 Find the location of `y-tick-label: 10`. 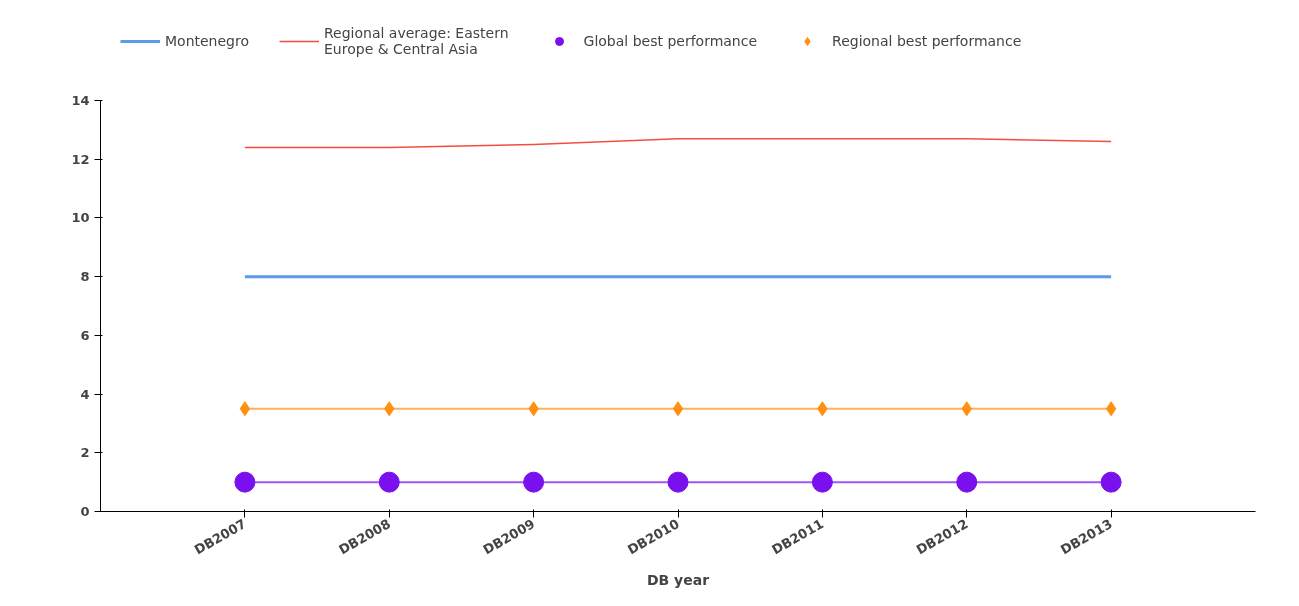

y-tick-label: 10 is located at coordinates (80, 218).